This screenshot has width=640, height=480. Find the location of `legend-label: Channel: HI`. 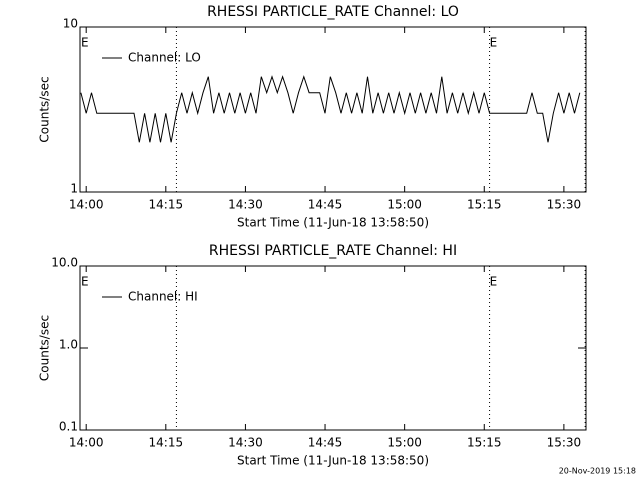

legend-label: Channel: HI is located at coordinates (163, 297).